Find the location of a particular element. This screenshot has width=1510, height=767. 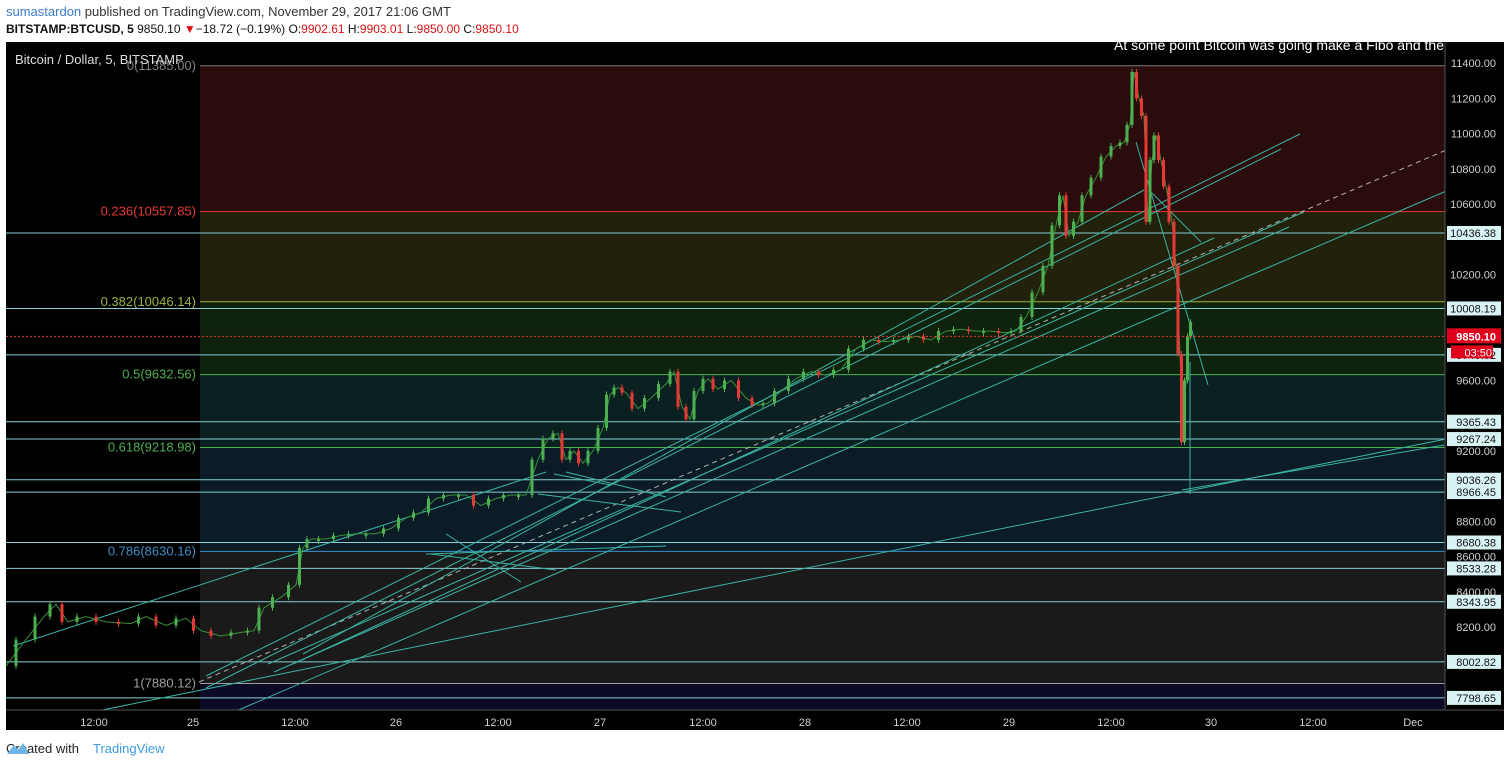

price-tag-label: 9267.24 is located at coordinates (1476, 440).